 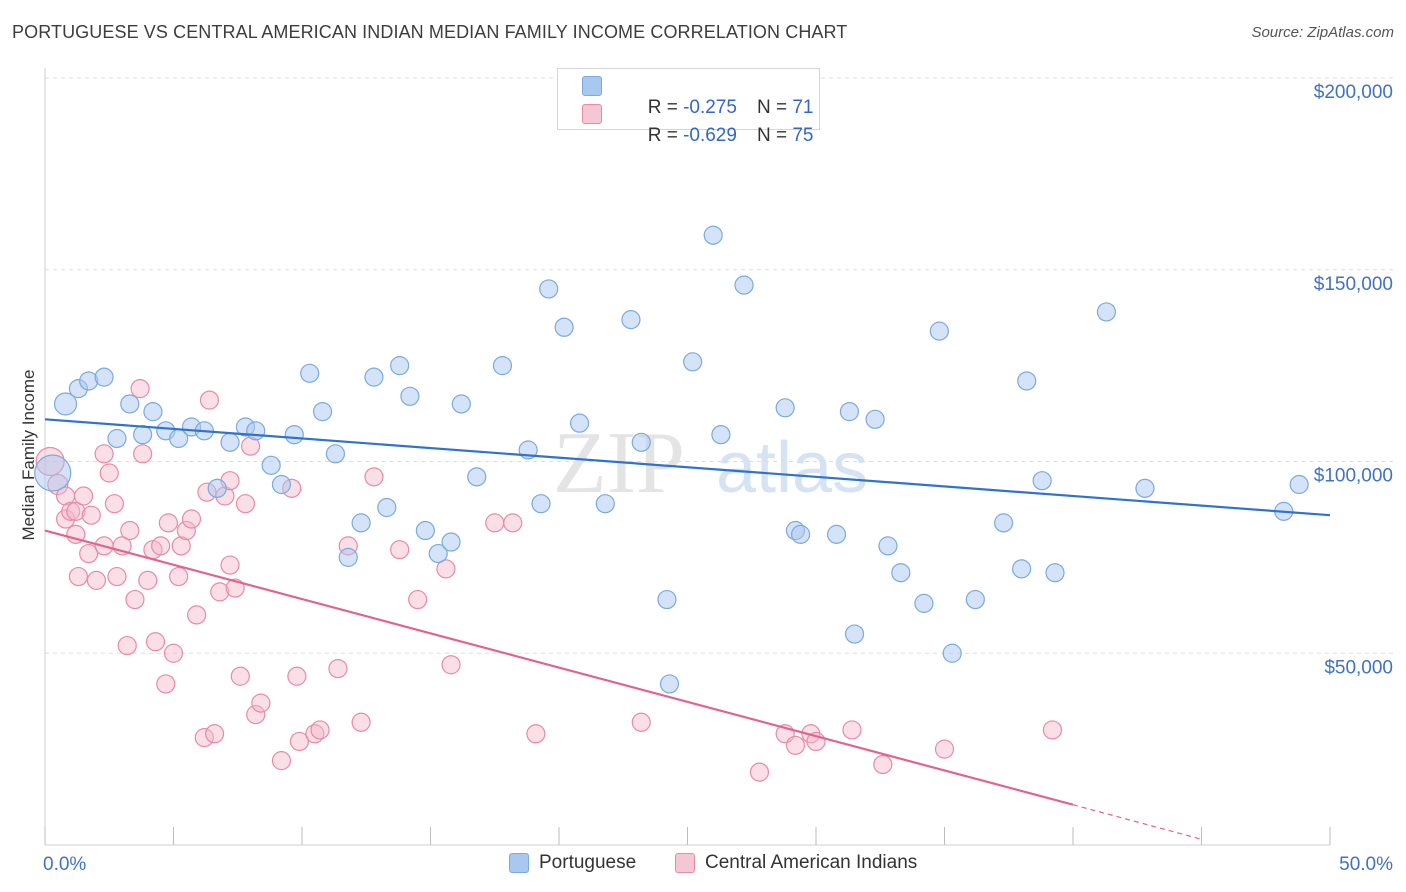 I want to click on trend-line-extension-central-american-indians, so click(x=1137, y=822).